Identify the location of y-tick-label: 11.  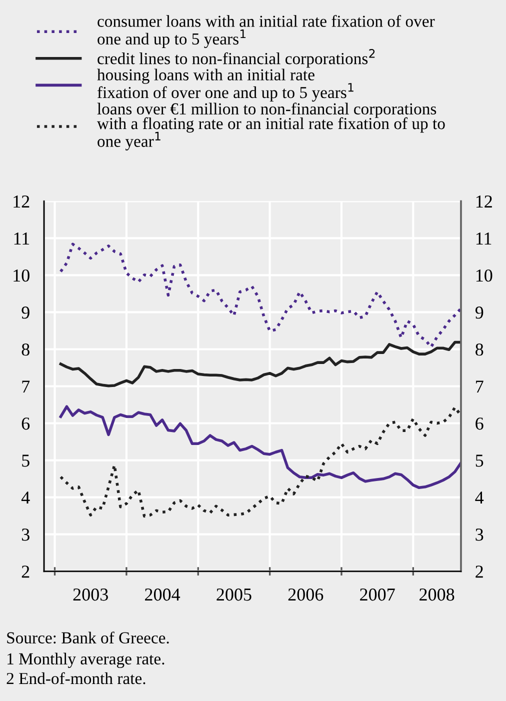
(22, 238).